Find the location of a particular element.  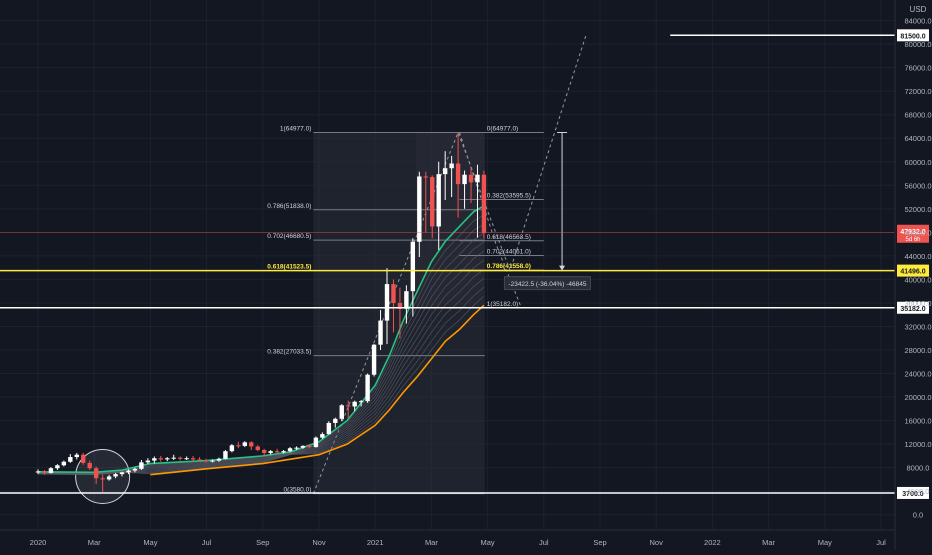

fib-right-label: 0.618(46563.5) is located at coordinates (509, 237).